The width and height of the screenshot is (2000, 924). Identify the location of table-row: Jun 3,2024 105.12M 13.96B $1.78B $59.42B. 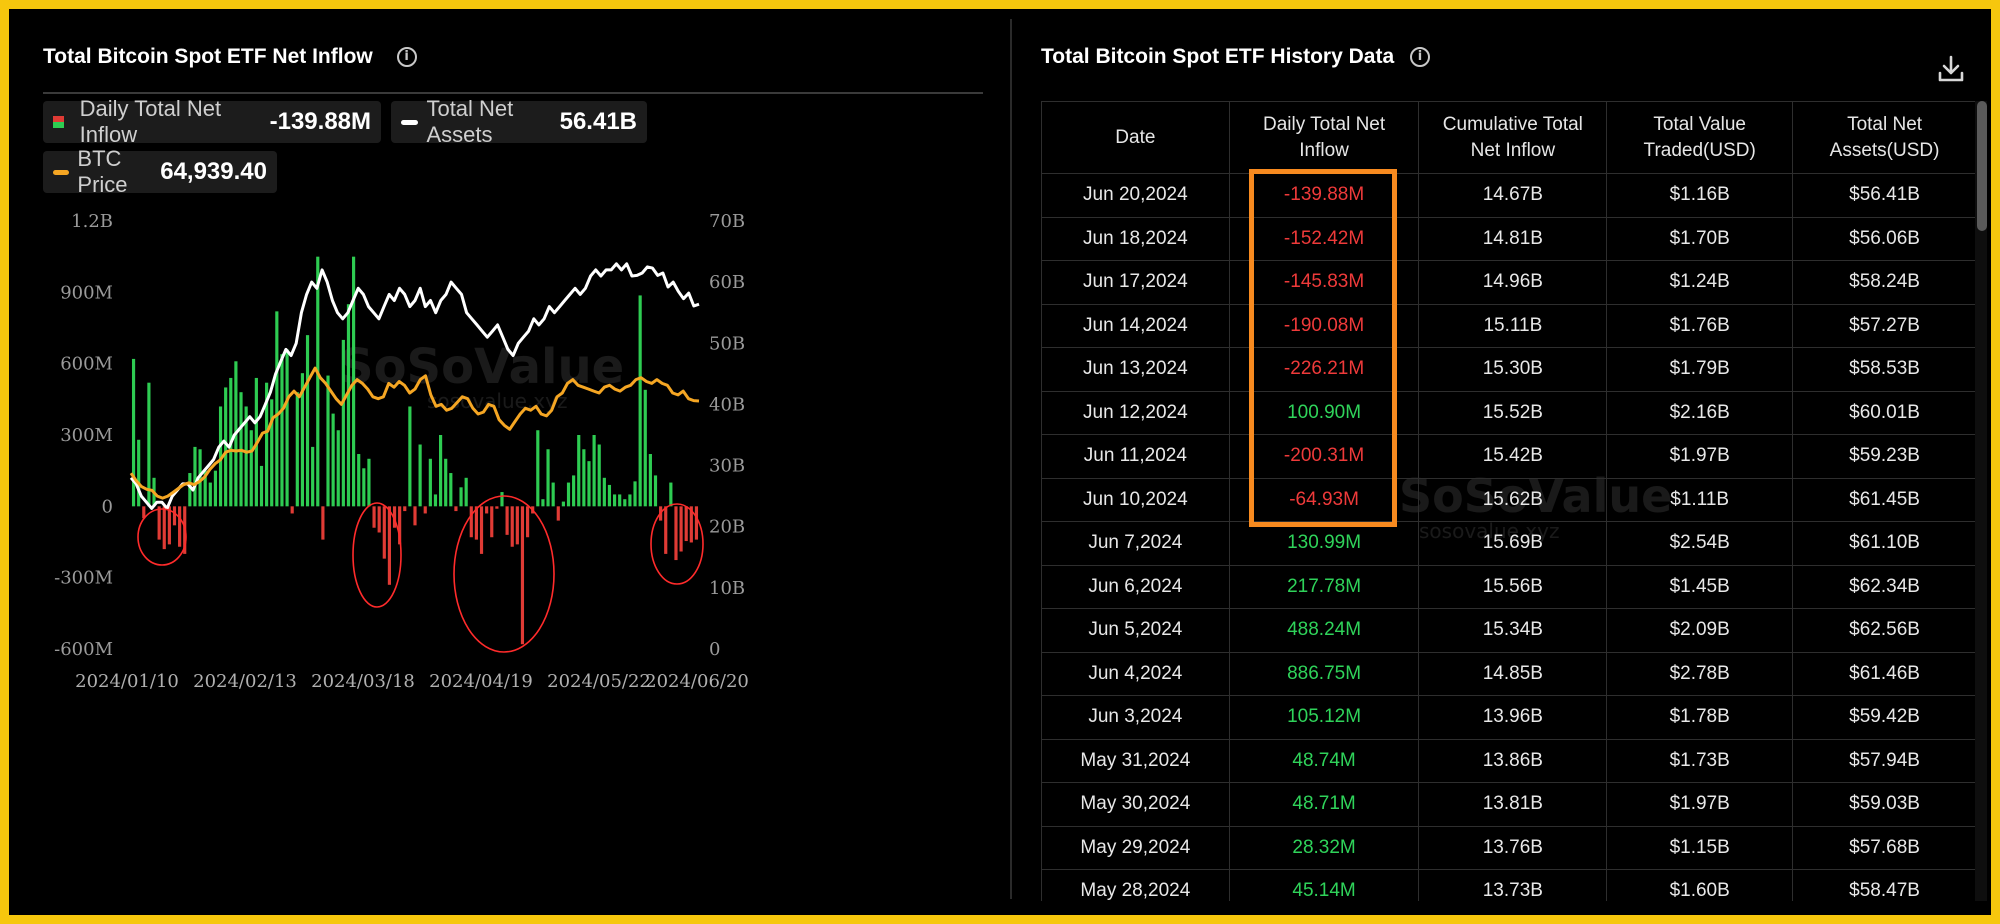
(1509, 717).